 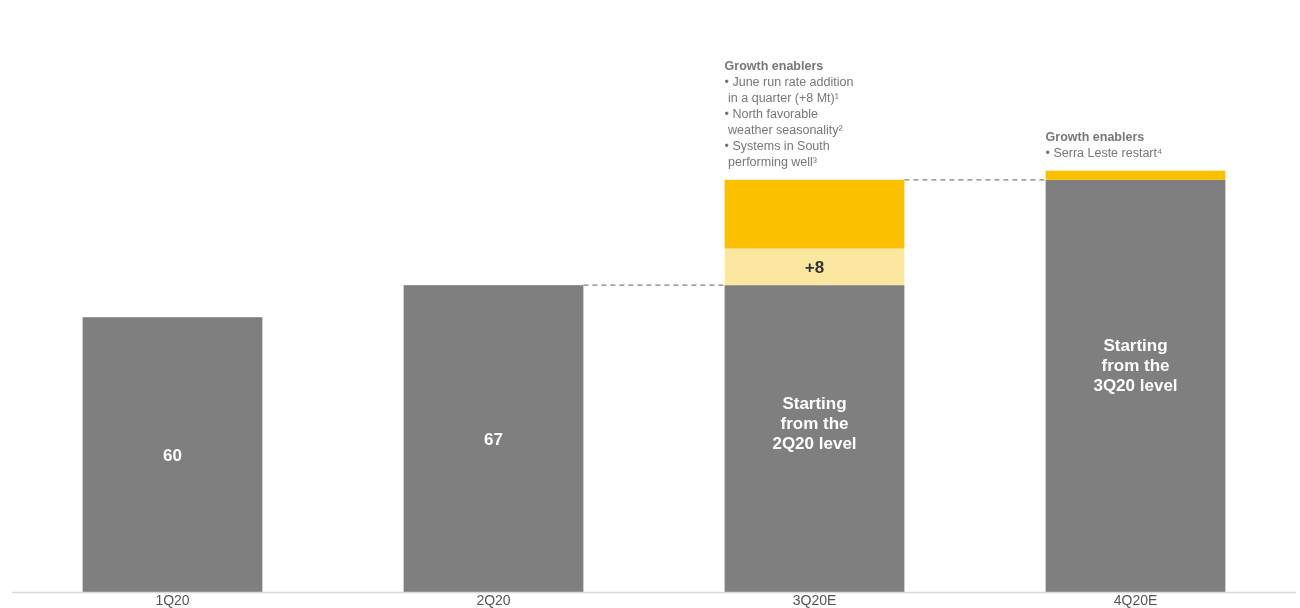 I want to click on data-label: 67, so click(x=493, y=439).